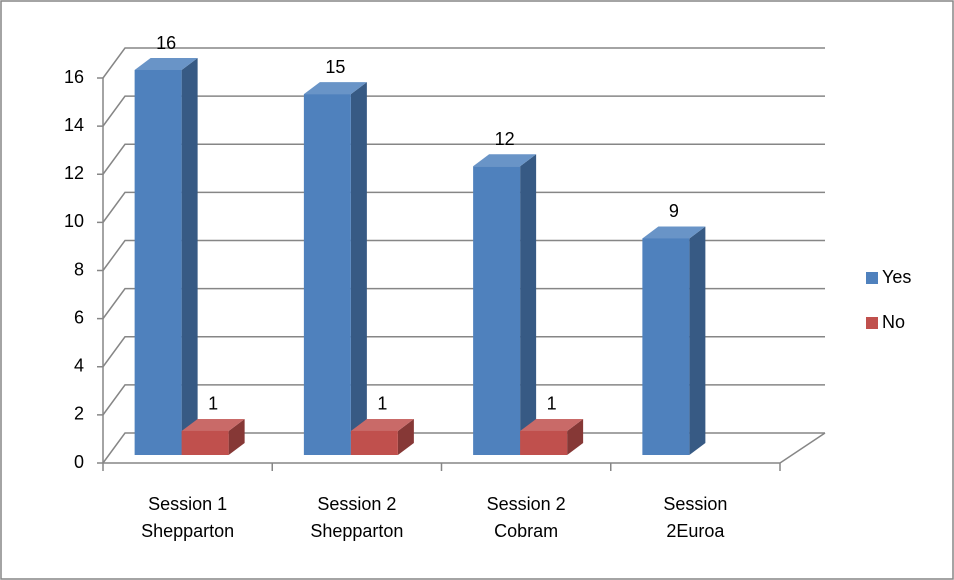 Image resolution: width=954 pixels, height=580 pixels. I want to click on y-tick-label: 12, so click(74, 173).